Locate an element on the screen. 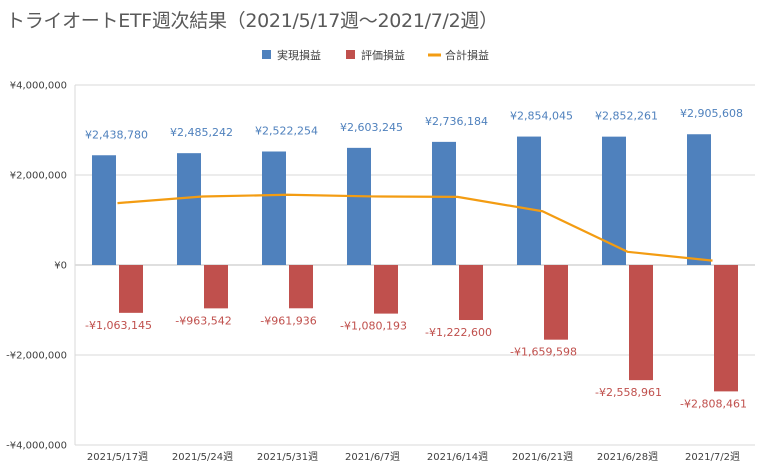 This screenshot has width=762, height=469. legend-label: 評価損益 is located at coordinates (383, 55).